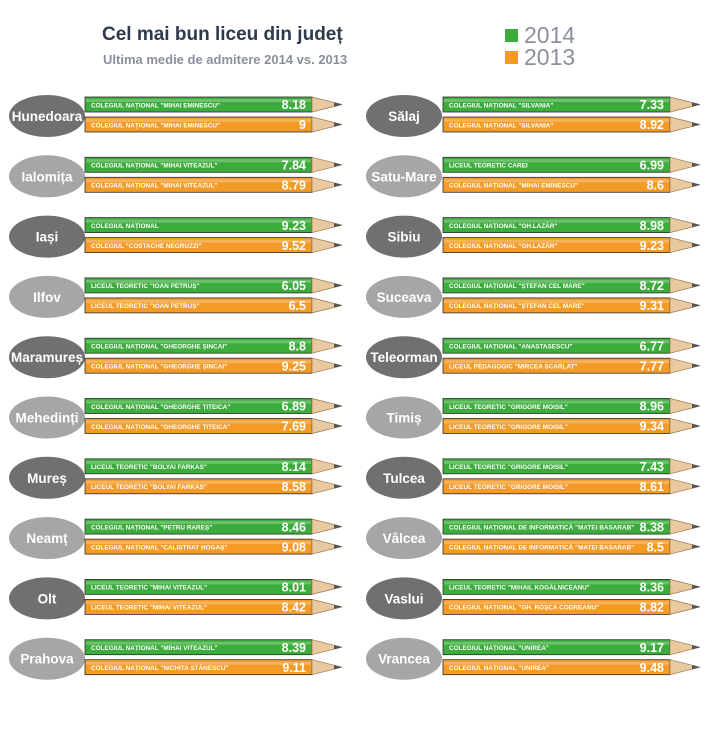 This screenshot has width=716, height=750. I want to click on pencil-2013-c1r5: LICEUL TEORETIC "GRIGORE MOISIL" 9.34, so click(571, 426).